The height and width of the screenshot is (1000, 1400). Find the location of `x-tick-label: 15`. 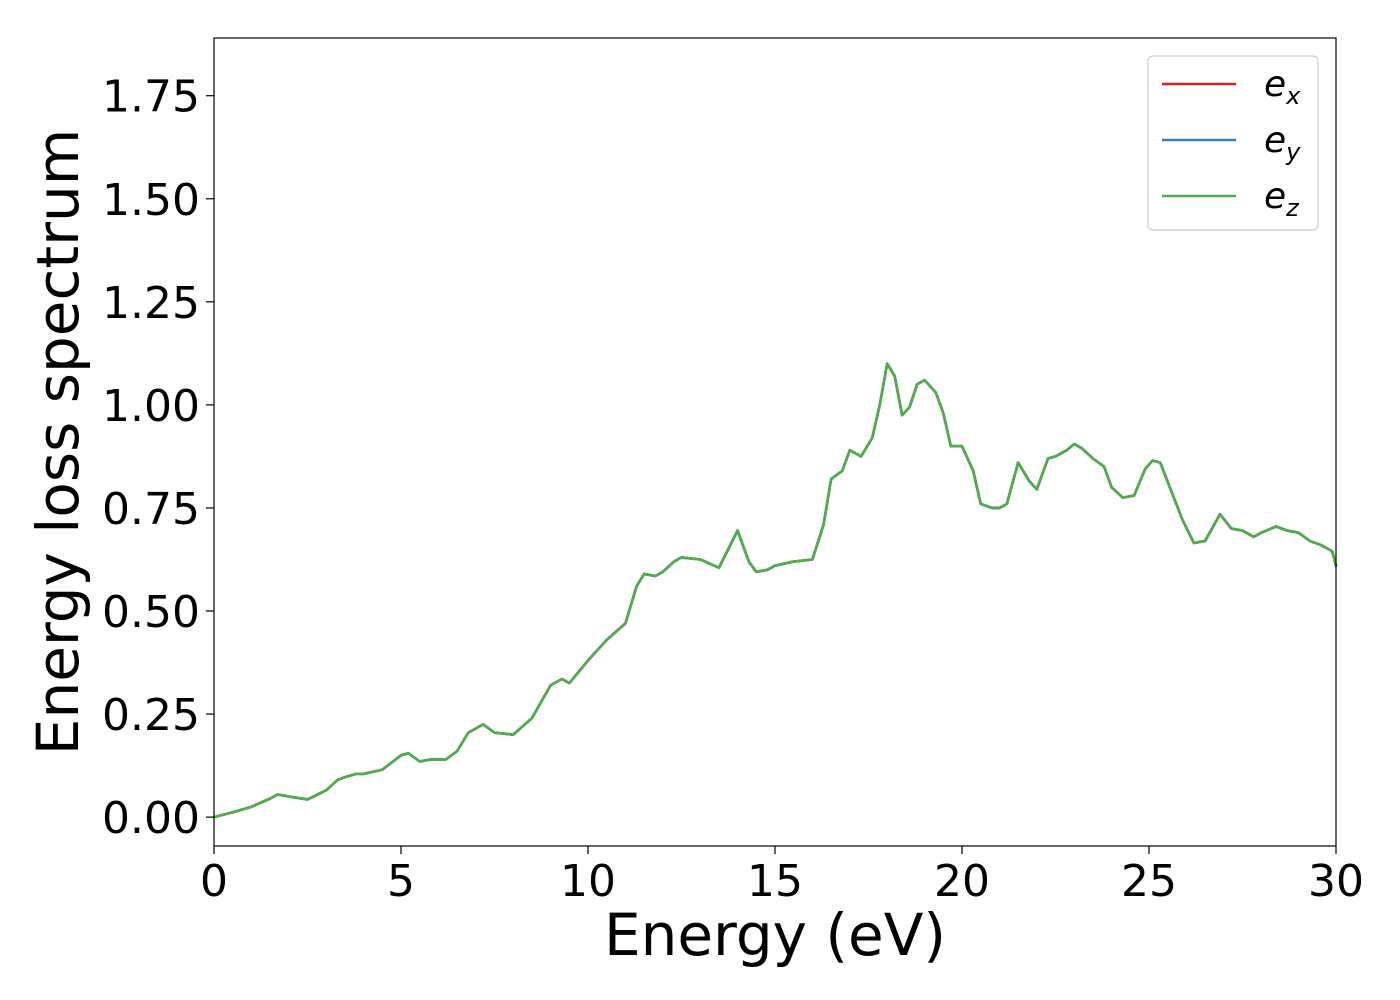

x-tick-label: 15 is located at coordinates (775, 881).